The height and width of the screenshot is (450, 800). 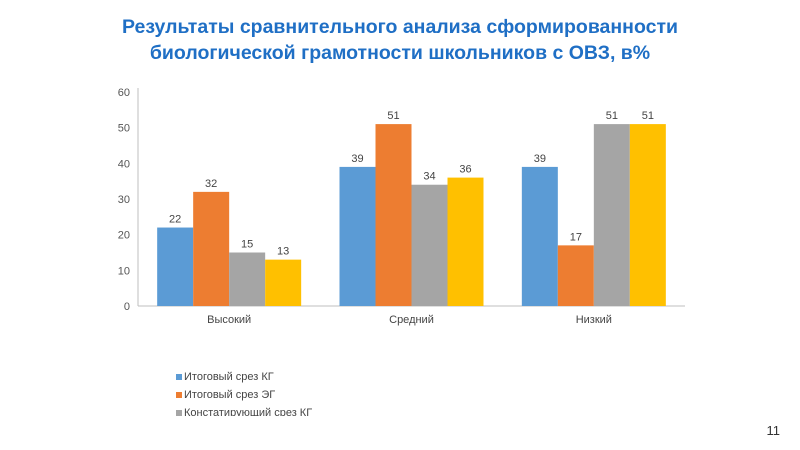 I want to click on y-tick-label: 40, so click(x=124, y=164).